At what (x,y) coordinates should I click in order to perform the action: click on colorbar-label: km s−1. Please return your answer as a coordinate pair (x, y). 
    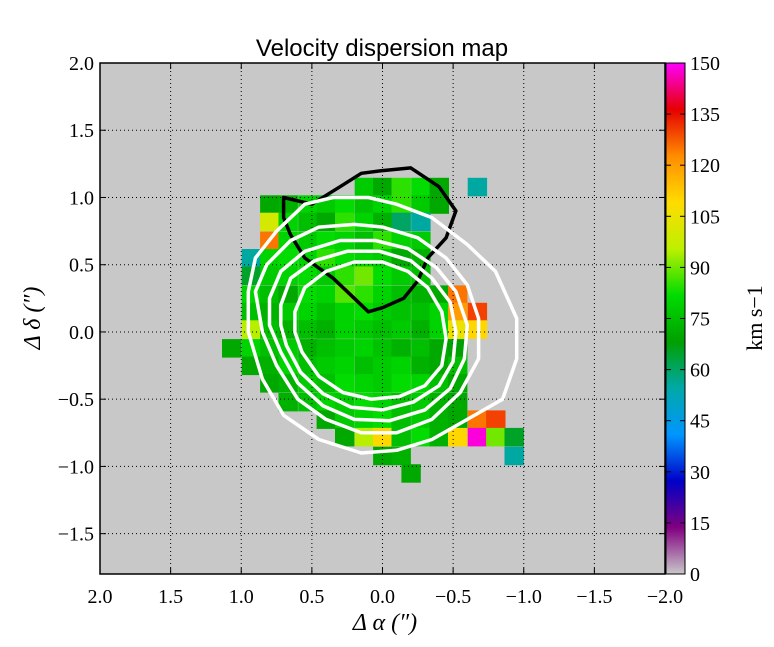
    Looking at the image, I should click on (754, 318).